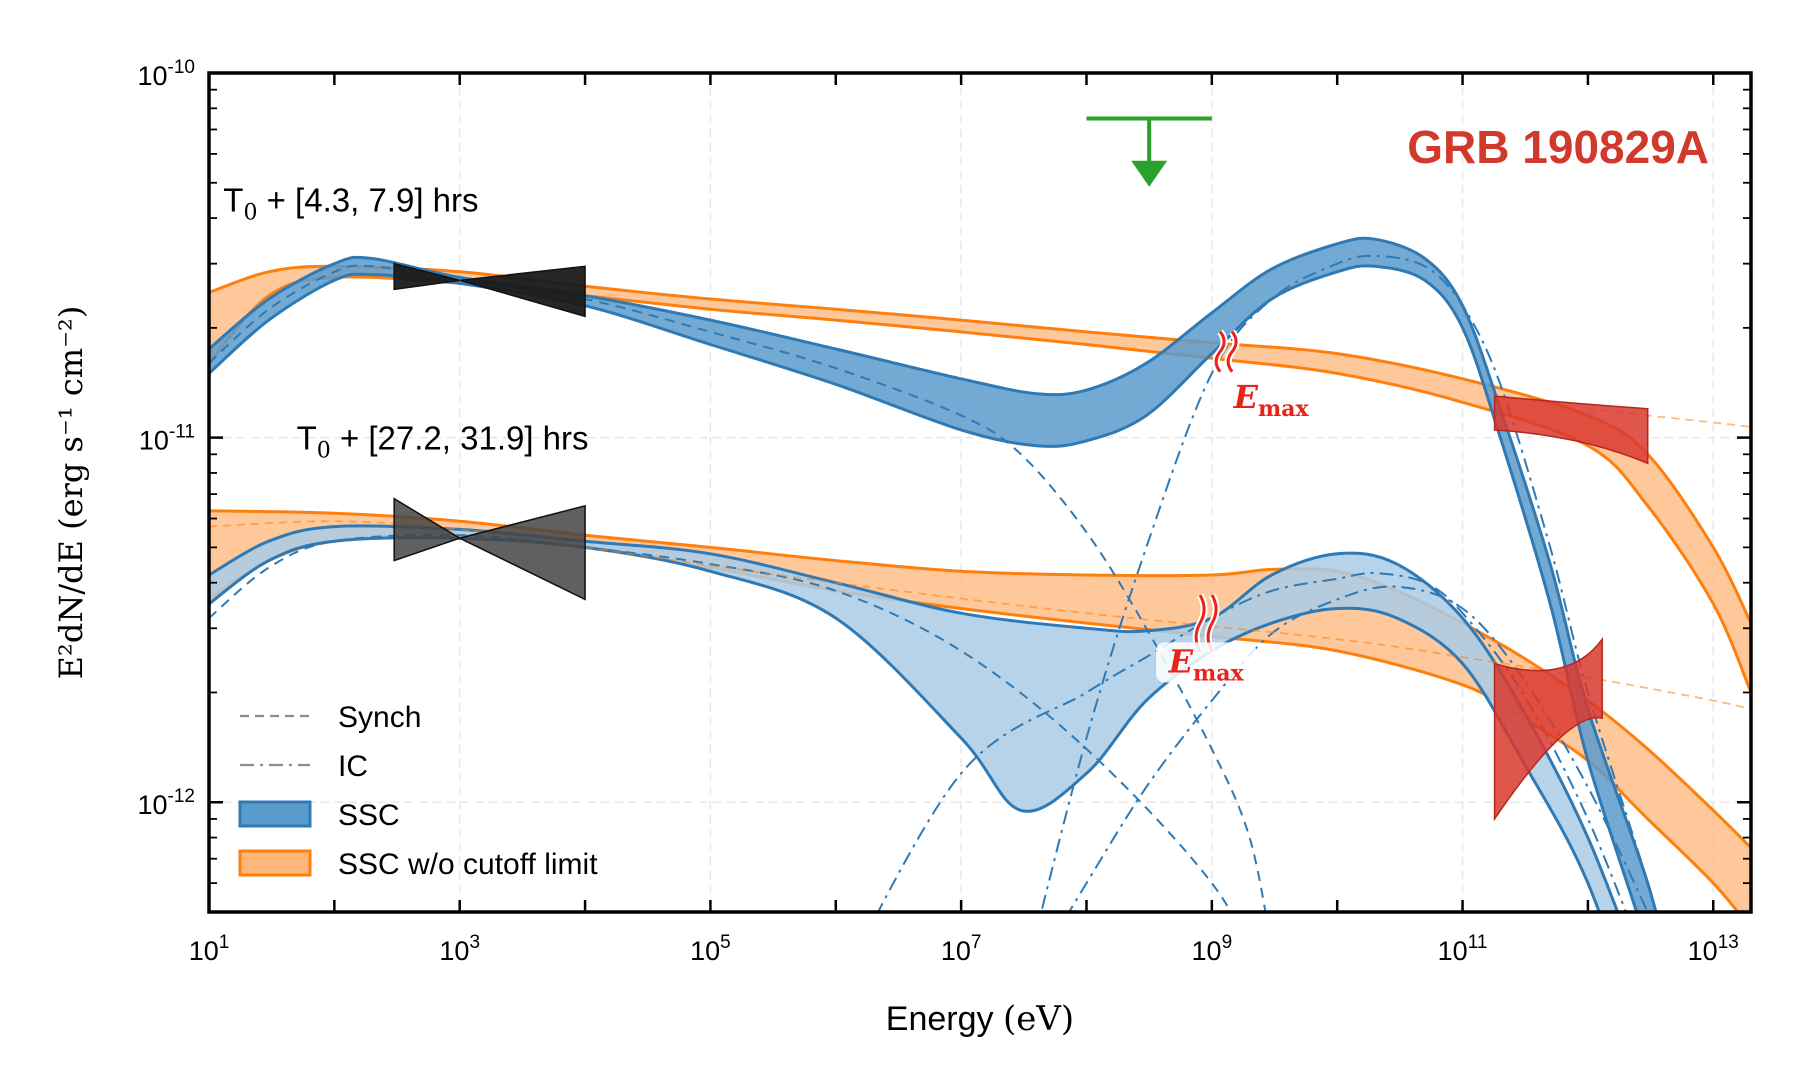 The width and height of the screenshot is (1794, 1065). What do you see at coordinates (961, 949) in the screenshot?
I see `x-tick-label-3: 10⁷` at bounding box center [961, 949].